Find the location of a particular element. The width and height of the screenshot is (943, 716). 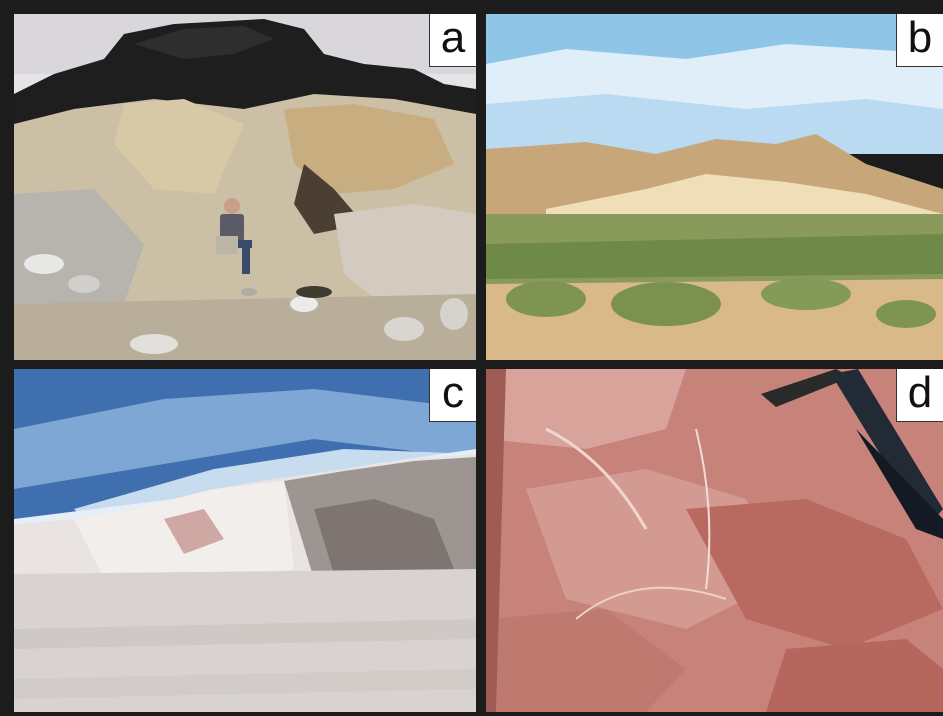

panel-label-a: a is located at coordinates (452, 40).